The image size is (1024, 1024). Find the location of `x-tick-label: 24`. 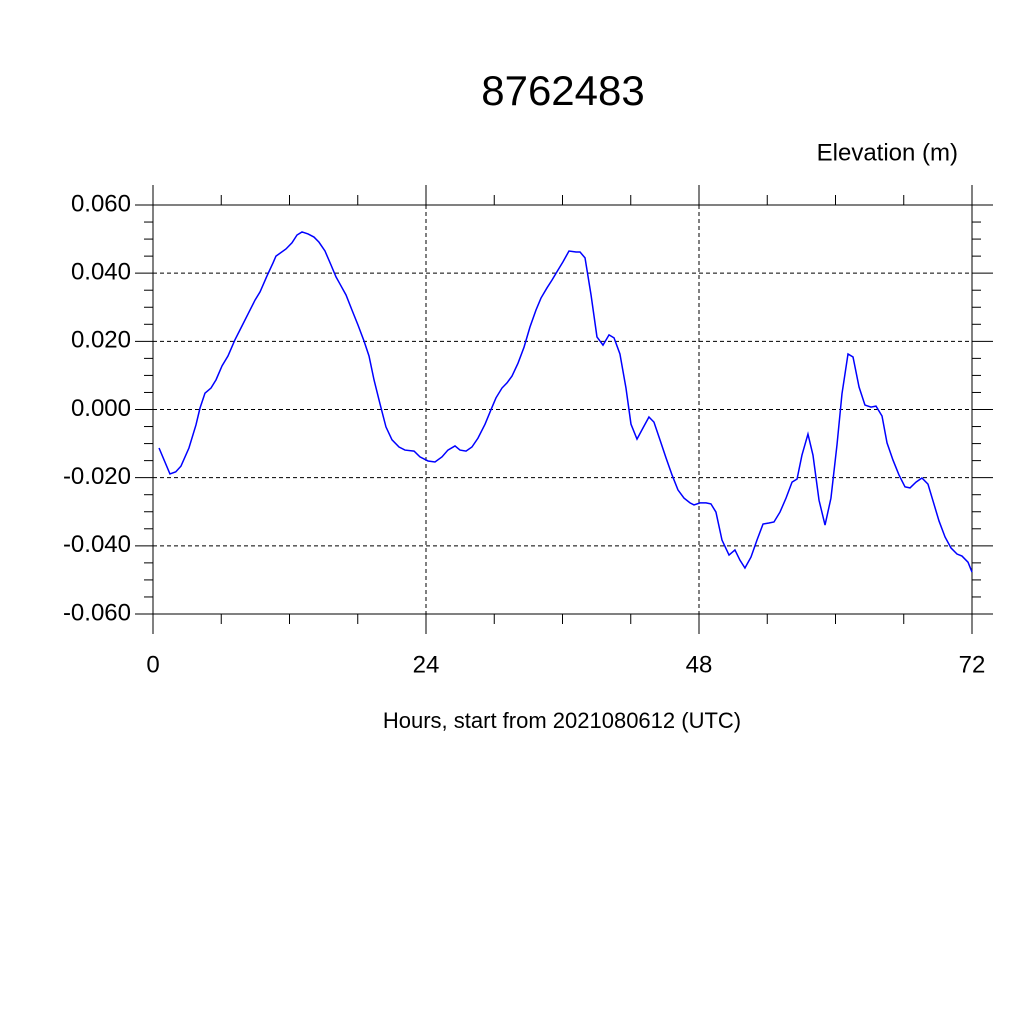

x-tick-label: 24 is located at coordinates (426, 664).